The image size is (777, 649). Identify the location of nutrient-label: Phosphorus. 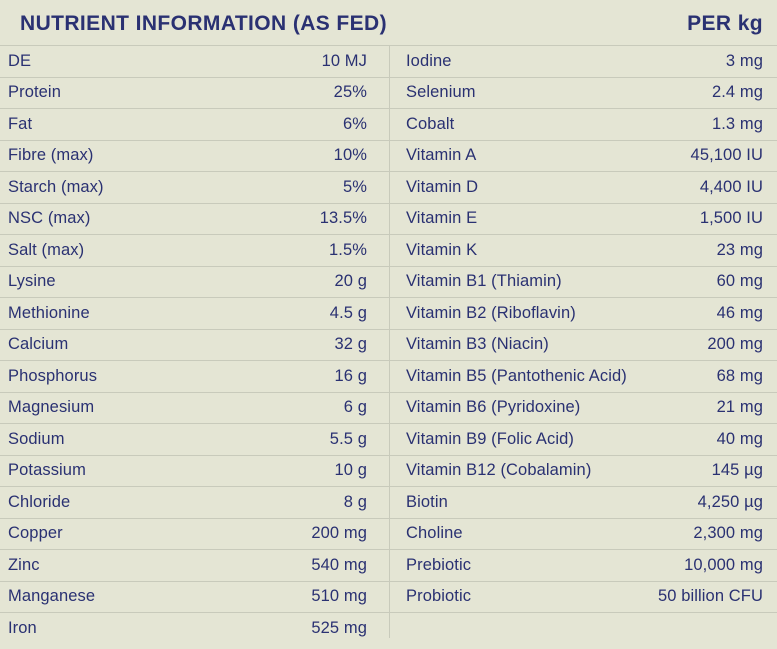
(53, 375).